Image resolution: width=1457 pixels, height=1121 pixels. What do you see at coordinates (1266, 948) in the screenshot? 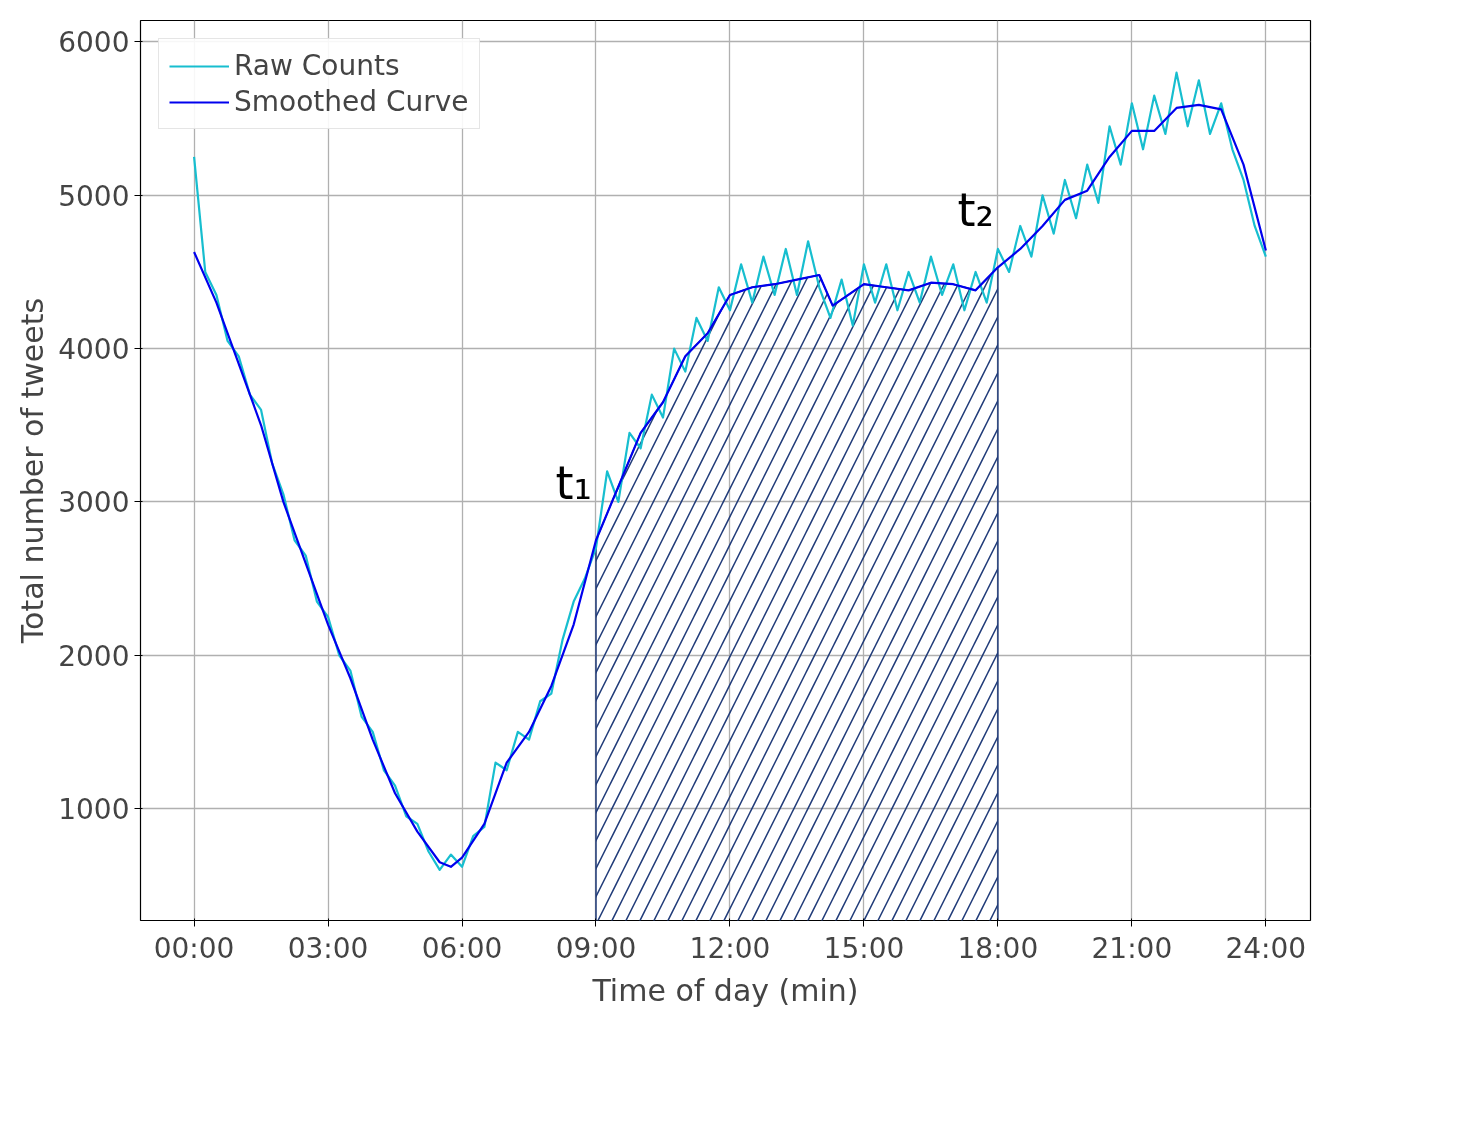
I see `x-tick-label: 24:00` at bounding box center [1266, 948].